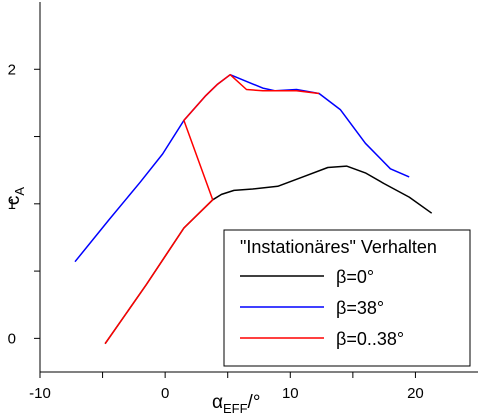  Describe the element at coordinates (165, 393) in the screenshot. I see `x-tick-label: 0` at that location.